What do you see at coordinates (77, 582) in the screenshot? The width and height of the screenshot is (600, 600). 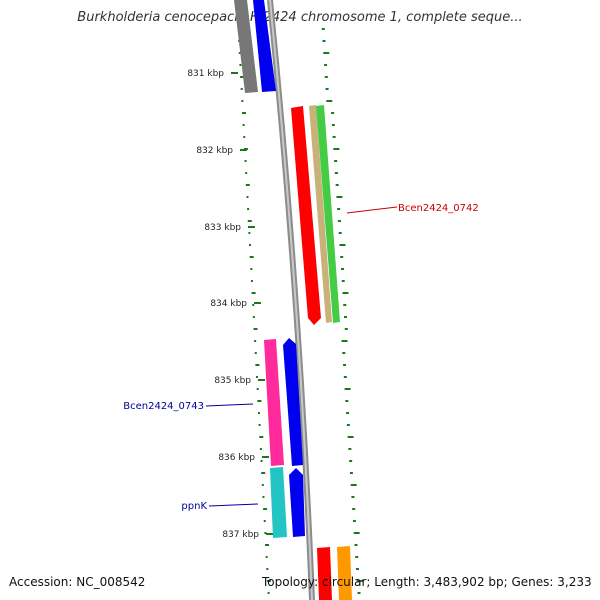 I see `accession-text: Accession: NC_008542` at bounding box center [77, 582].